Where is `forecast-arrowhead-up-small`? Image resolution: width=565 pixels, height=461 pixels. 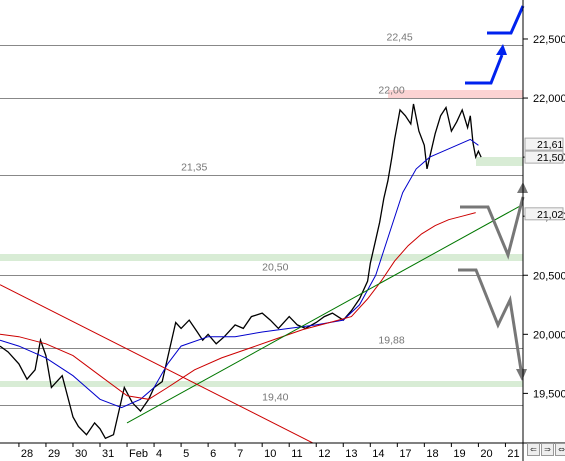 forecast-arrowhead-up-small is located at coordinates (501, 49).